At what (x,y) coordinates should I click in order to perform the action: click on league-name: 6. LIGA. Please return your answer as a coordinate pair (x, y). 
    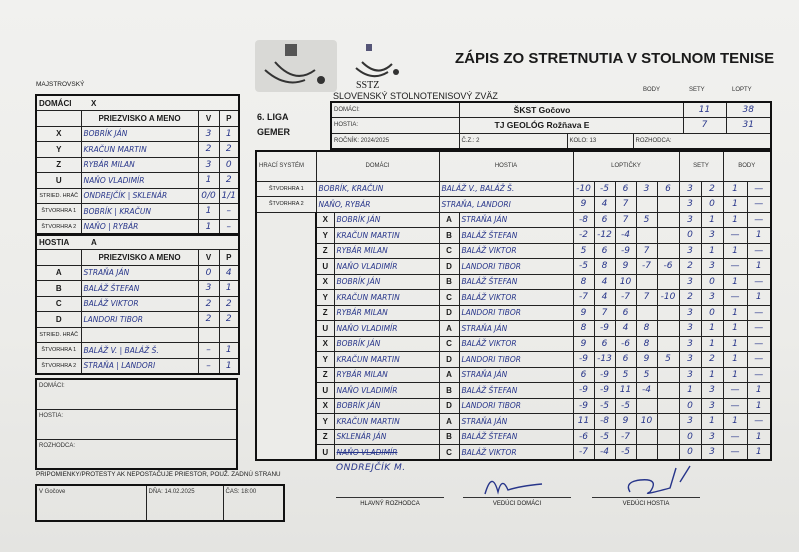
    Looking at the image, I should click on (273, 117).